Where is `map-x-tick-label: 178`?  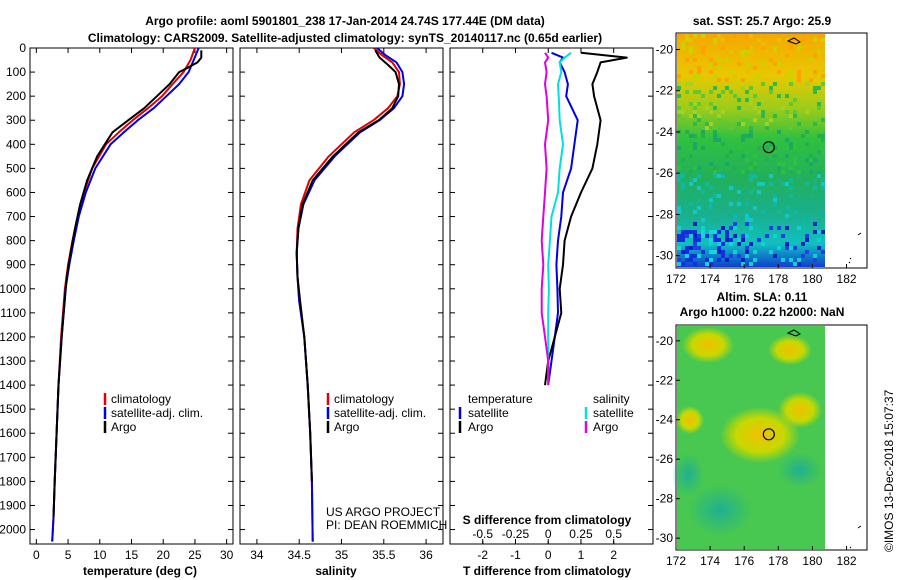 map-x-tick-label: 178 is located at coordinates (778, 561).